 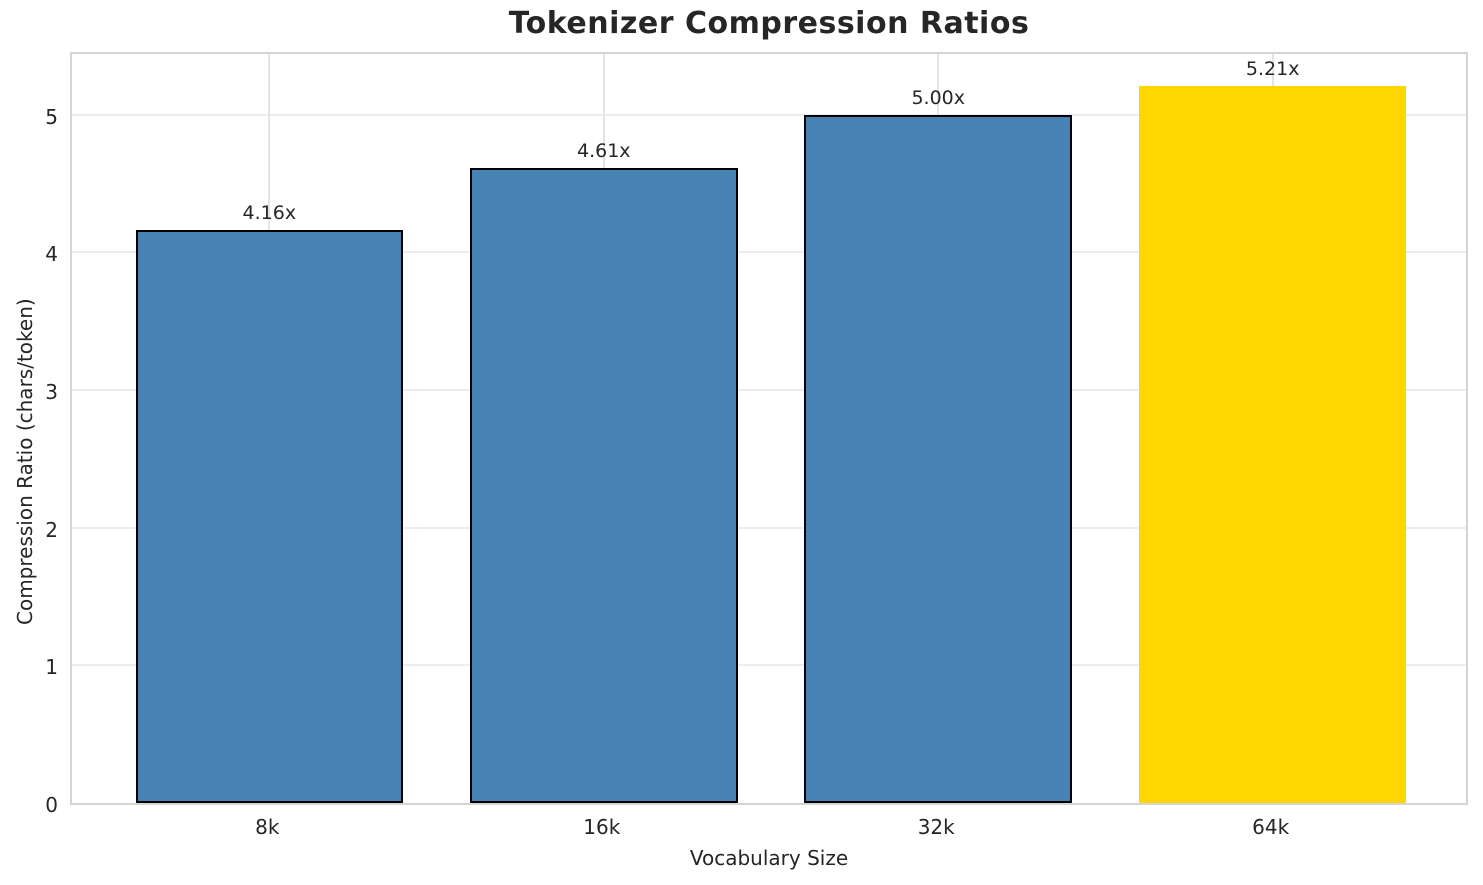 What do you see at coordinates (51, 254) in the screenshot?
I see `y-tick-label: 4` at bounding box center [51, 254].